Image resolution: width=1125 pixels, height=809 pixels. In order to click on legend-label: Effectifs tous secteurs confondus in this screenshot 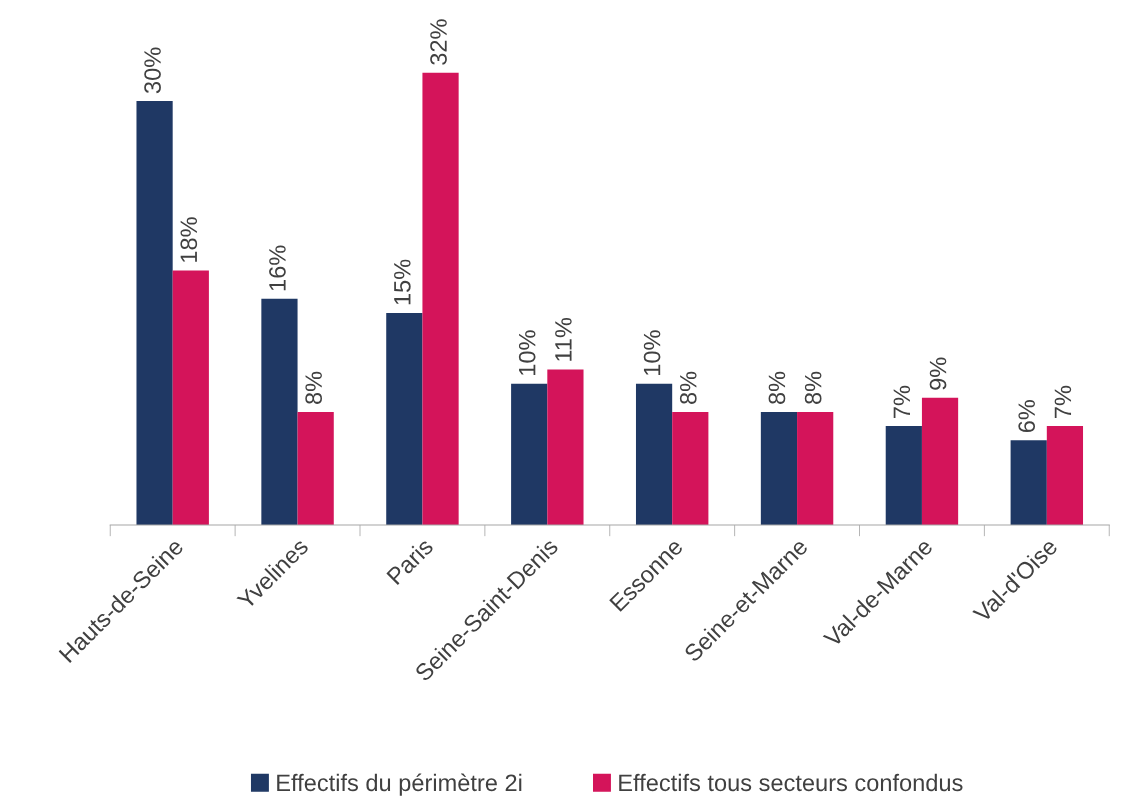, I will do `click(791, 782)`.